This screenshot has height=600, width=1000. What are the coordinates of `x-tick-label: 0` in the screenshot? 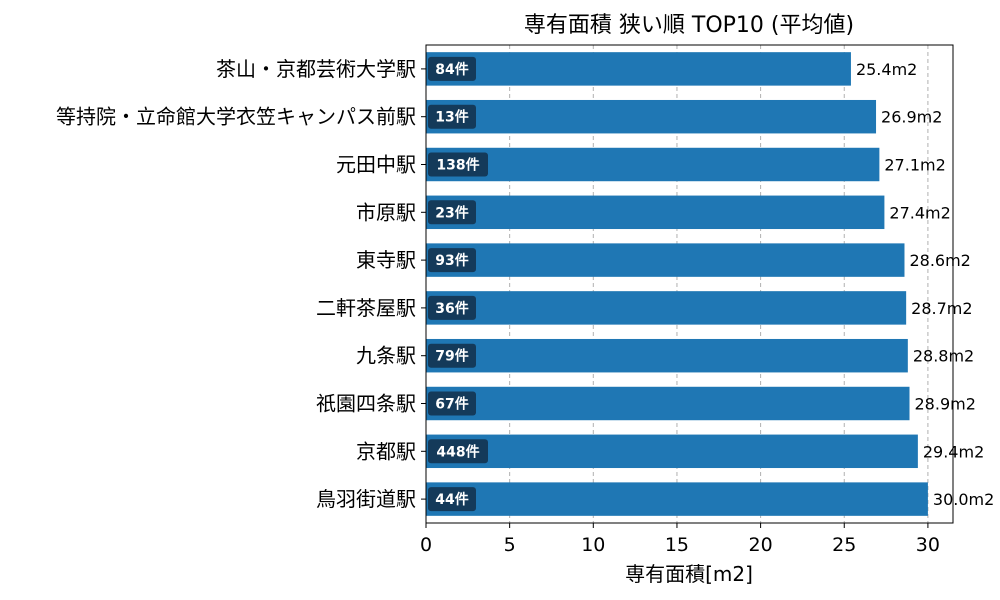 It's located at (426, 545).